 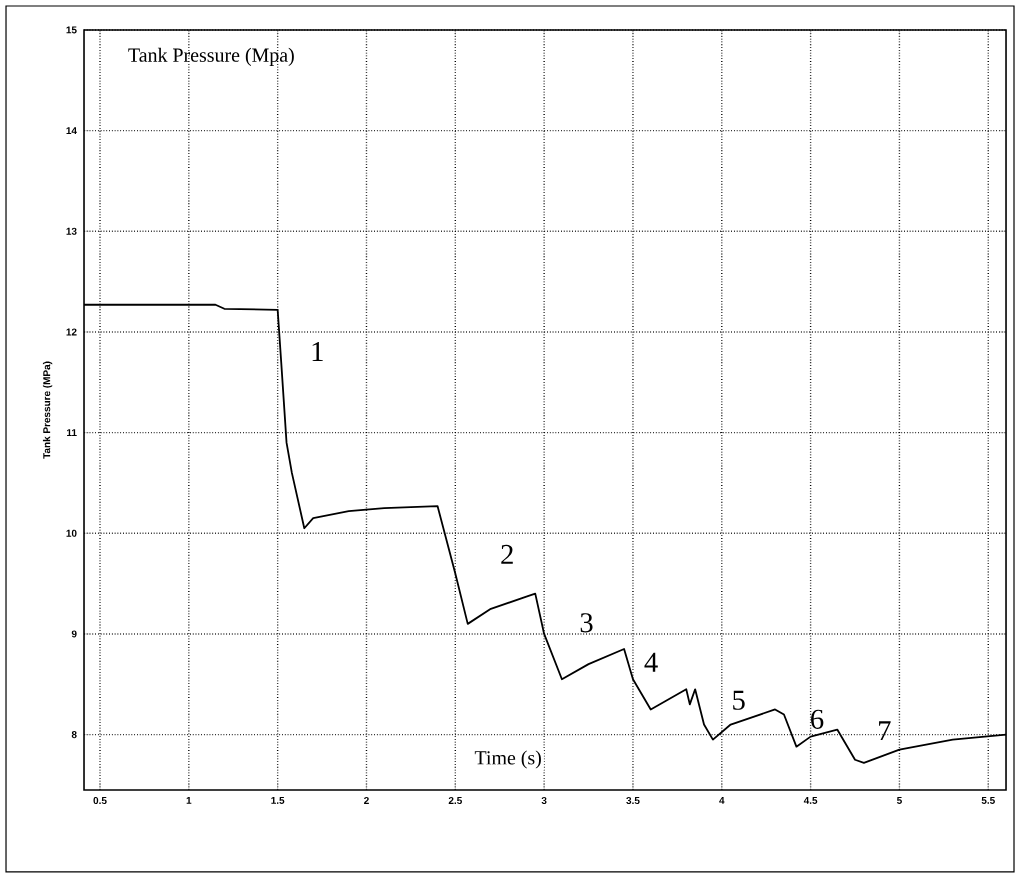 What do you see at coordinates (317, 351) in the screenshot?
I see `annotation: 1` at bounding box center [317, 351].